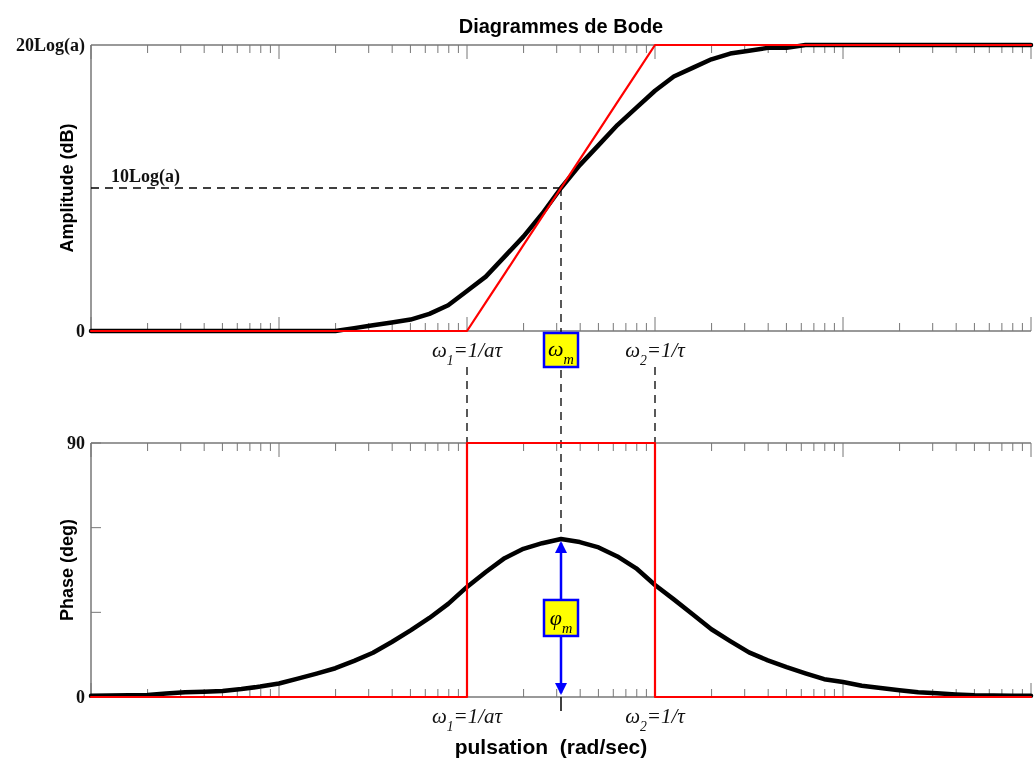 The height and width of the screenshot is (761, 1034). Describe the element at coordinates (561, 351) in the screenshot. I see `x-tick-label: ω$_{m}$` at that location.